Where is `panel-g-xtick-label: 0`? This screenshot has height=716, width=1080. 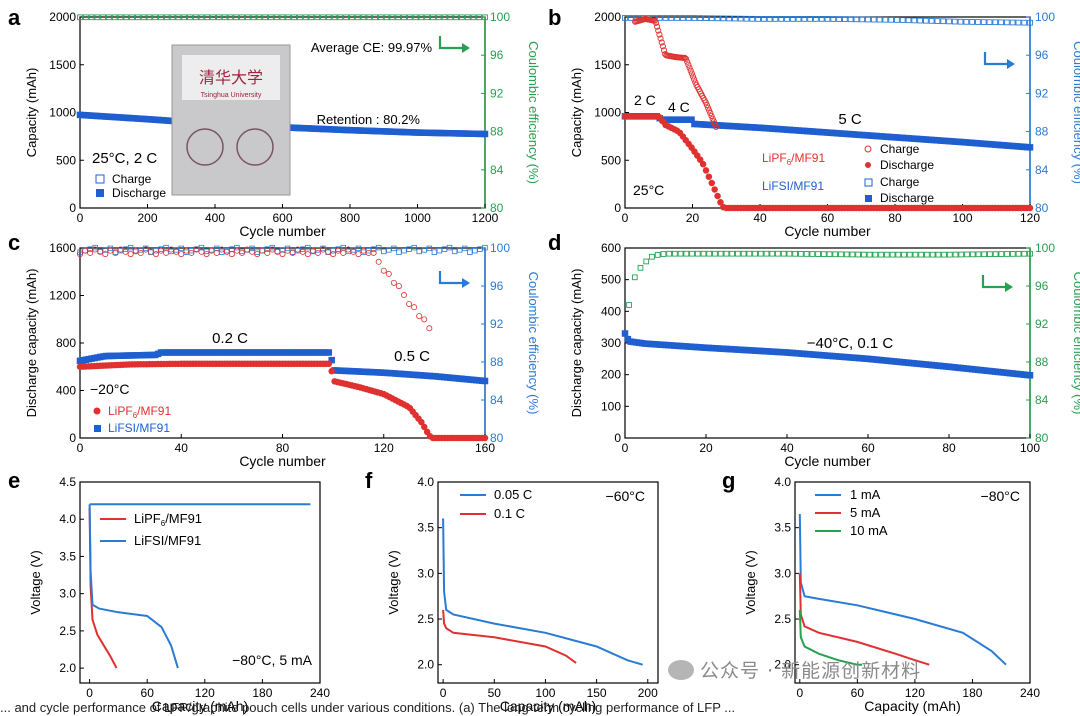
panel-g-xtick-label: 0 is located at coordinates (799, 693).